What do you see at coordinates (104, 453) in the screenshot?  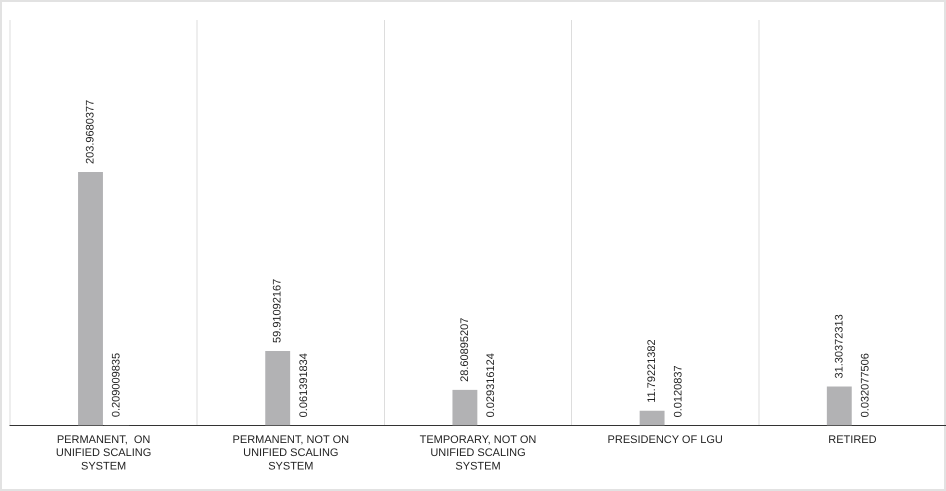 I see `x-tick-label: PERMANENT, ON UNIFIED SCALING SYSTEM` at bounding box center [104, 453].